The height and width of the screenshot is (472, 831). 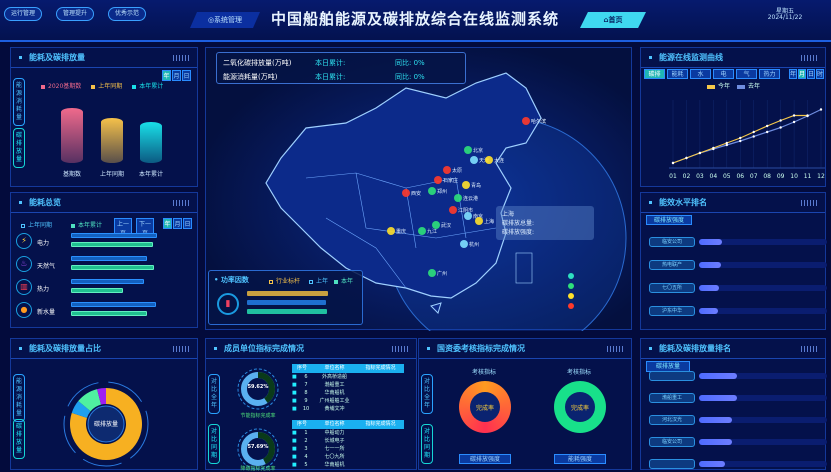 I want to click on nav-management: 管理提升, so click(x=75, y=14).